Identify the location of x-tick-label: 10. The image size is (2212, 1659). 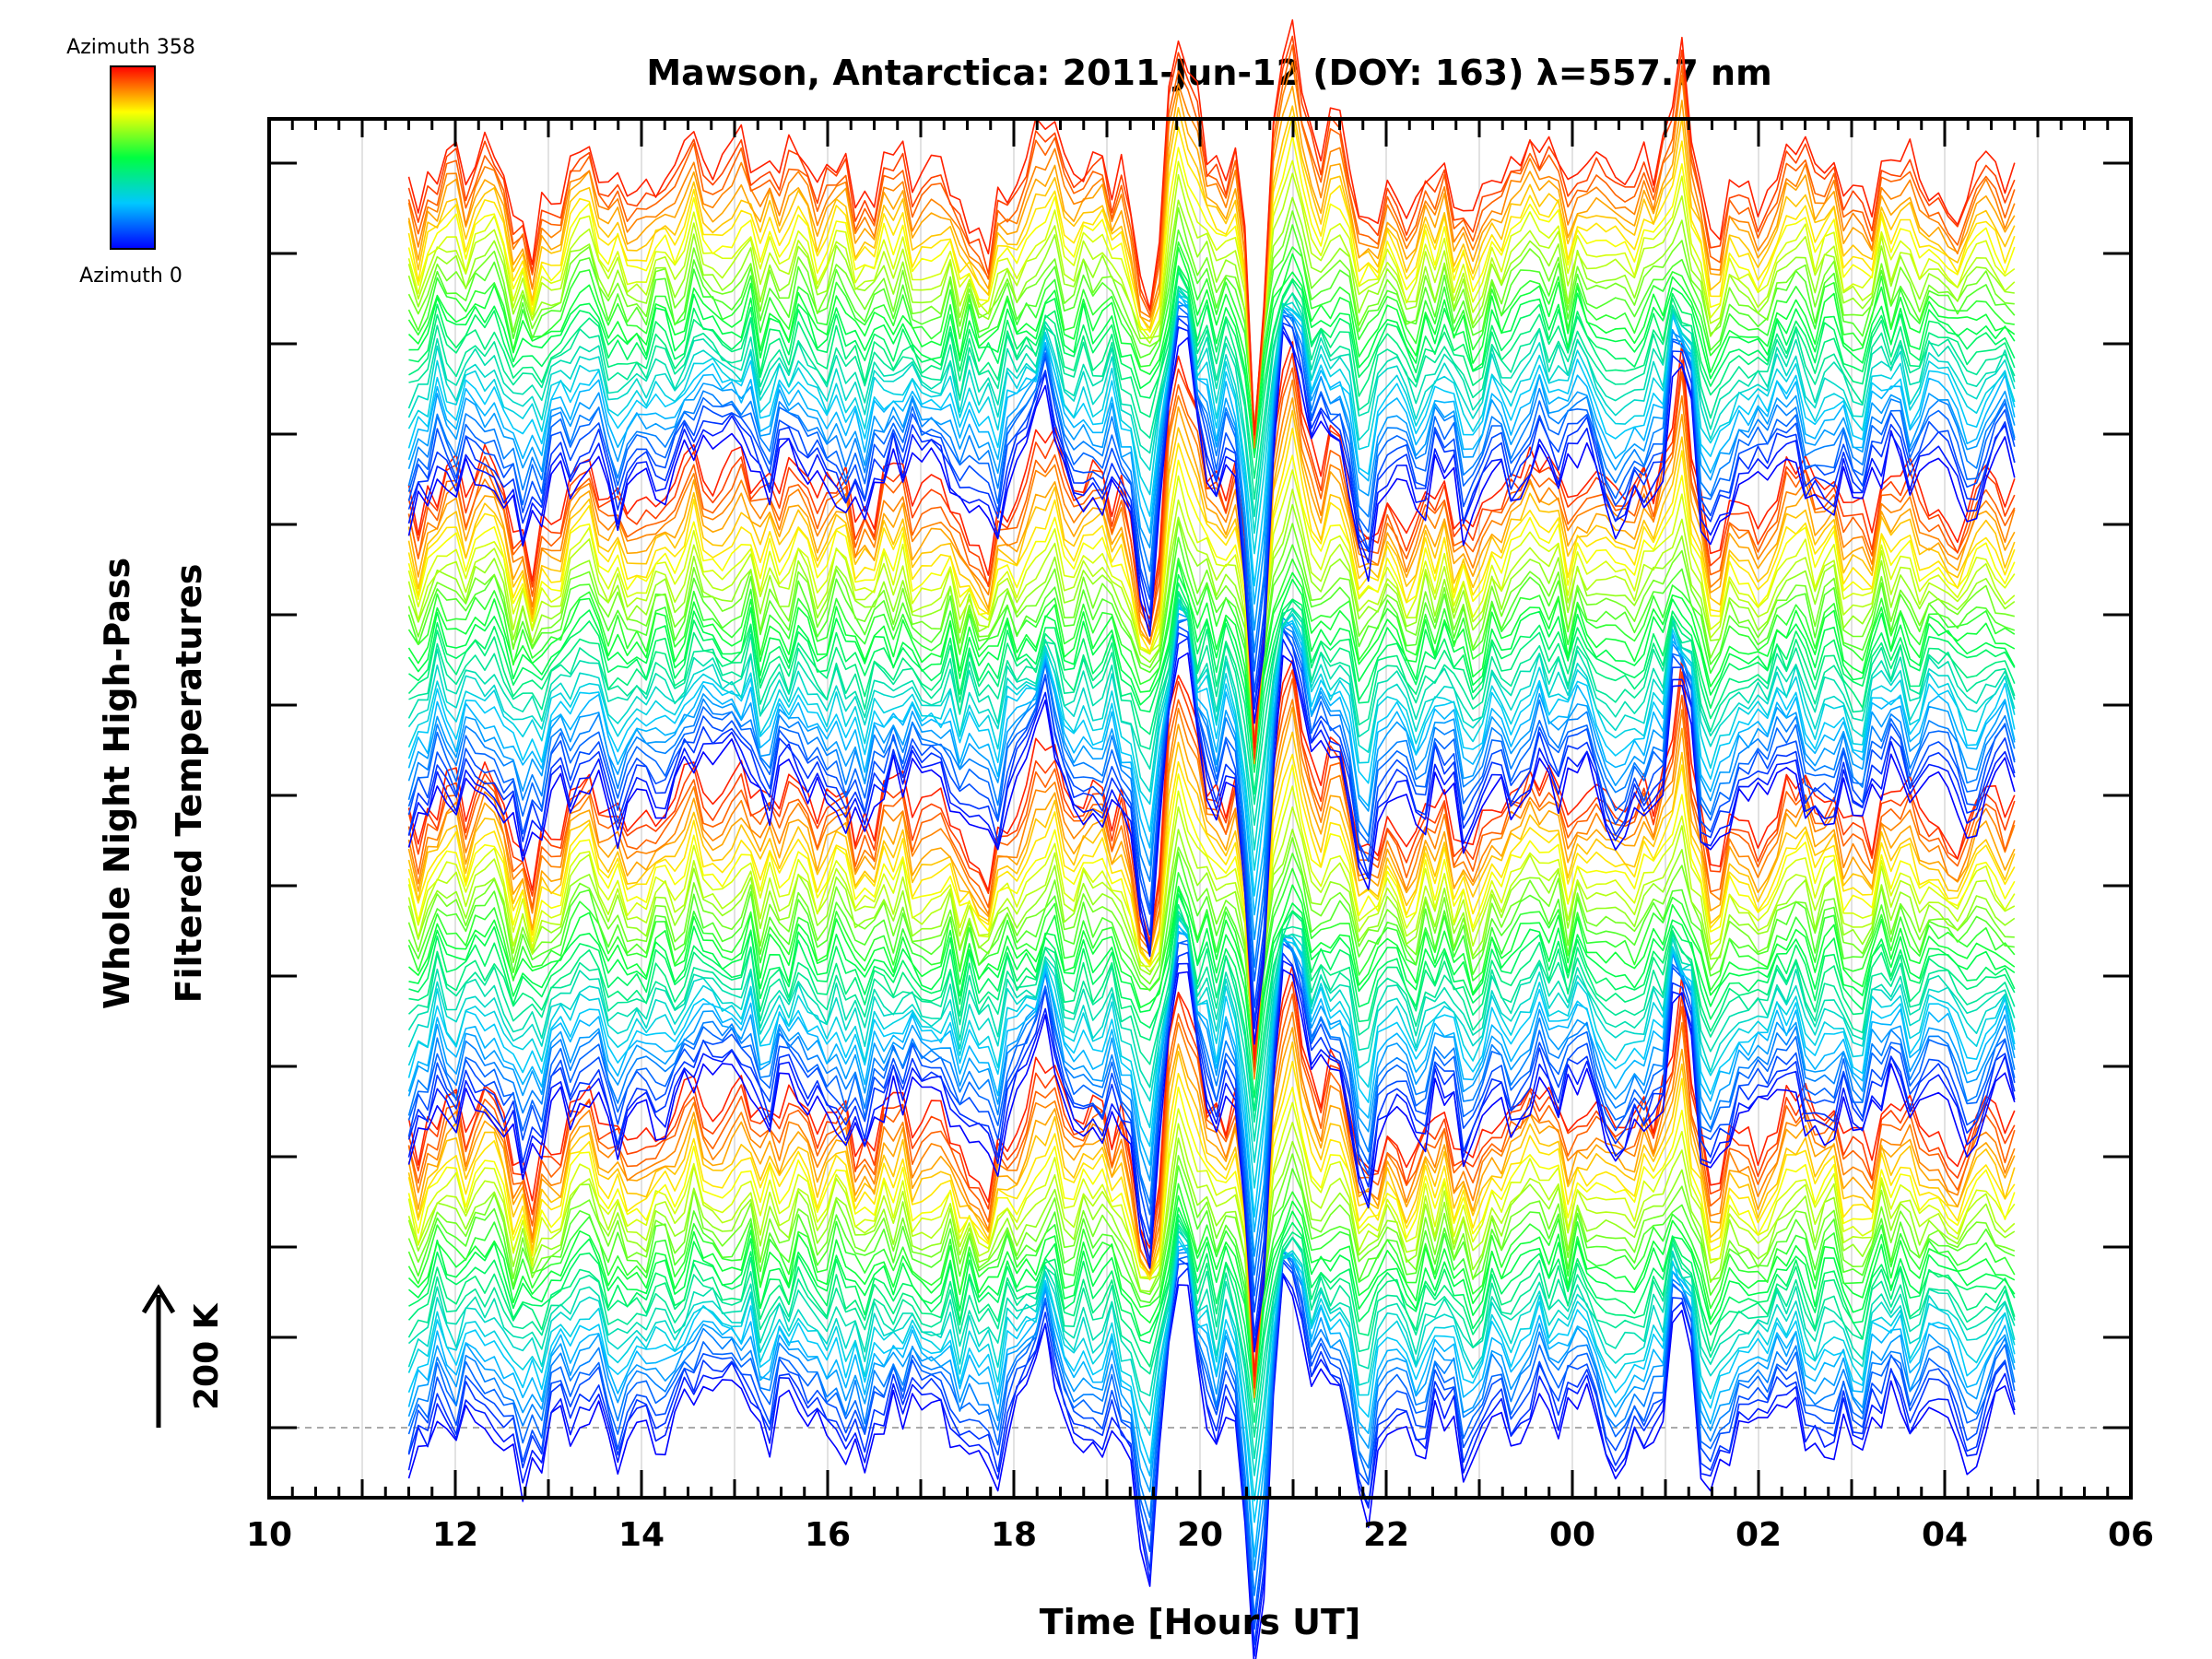
(269, 1535).